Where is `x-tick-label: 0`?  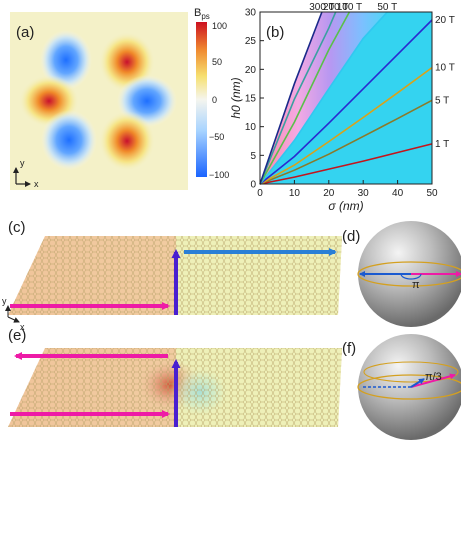 x-tick-label: 0 is located at coordinates (260, 193).